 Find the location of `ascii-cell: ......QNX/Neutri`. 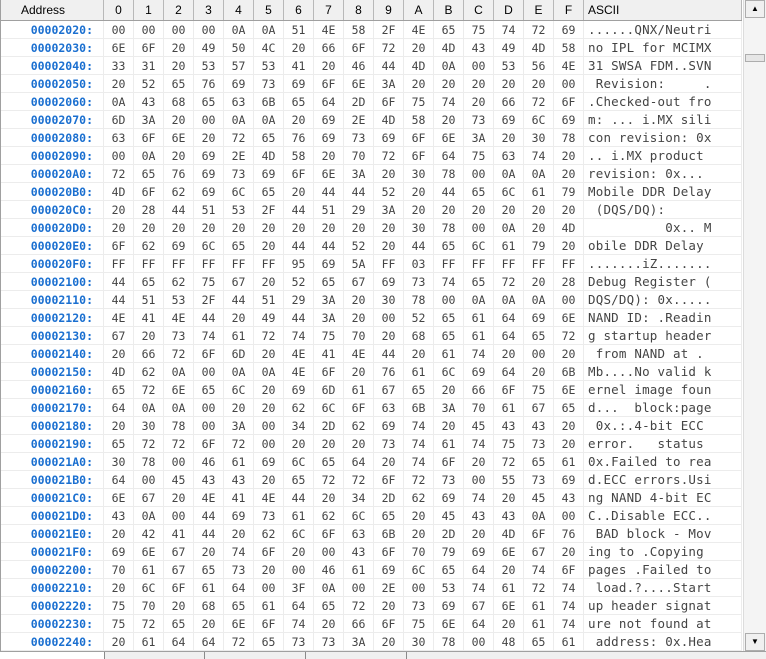

ascii-cell: ......QNX/Neutri is located at coordinates (663, 29).